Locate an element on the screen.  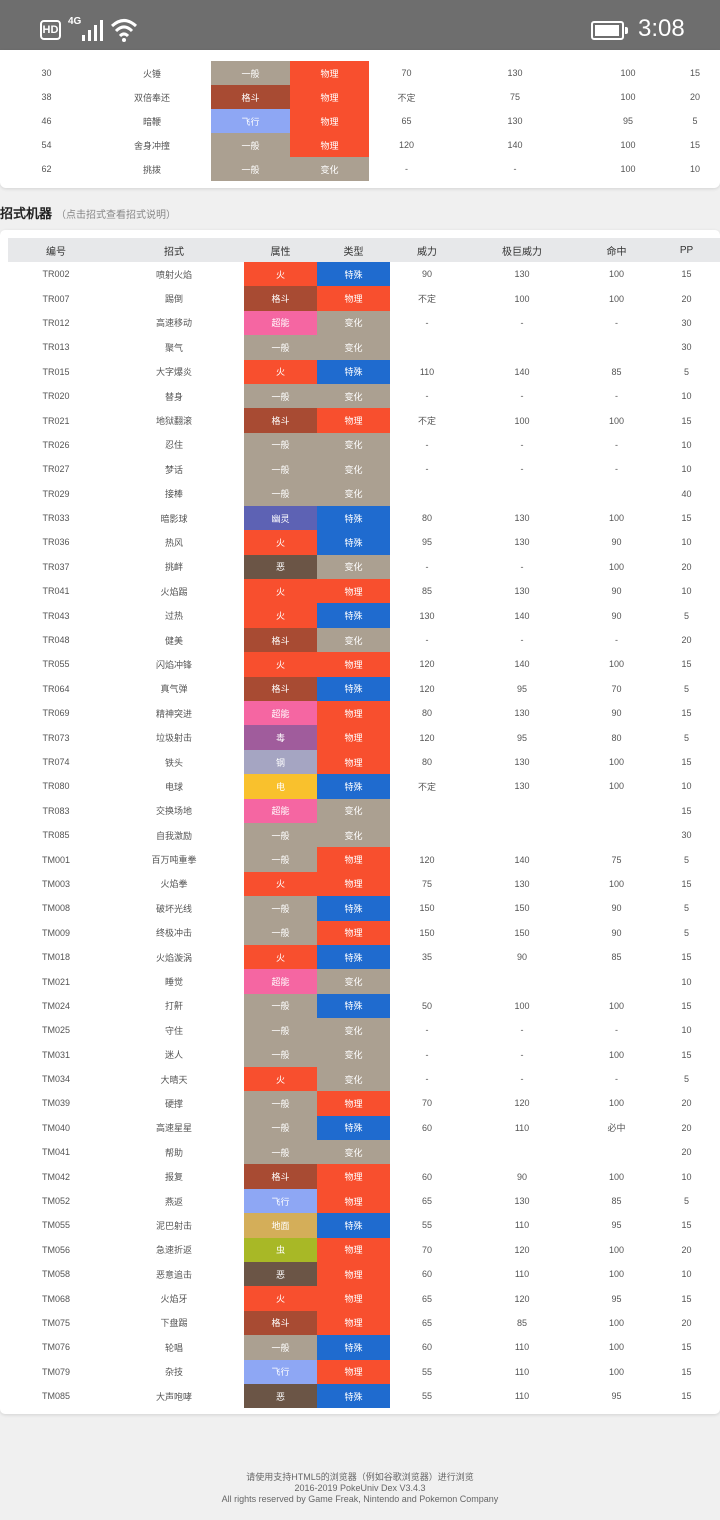
move-name: 挑衅 is located at coordinates (173, 567).